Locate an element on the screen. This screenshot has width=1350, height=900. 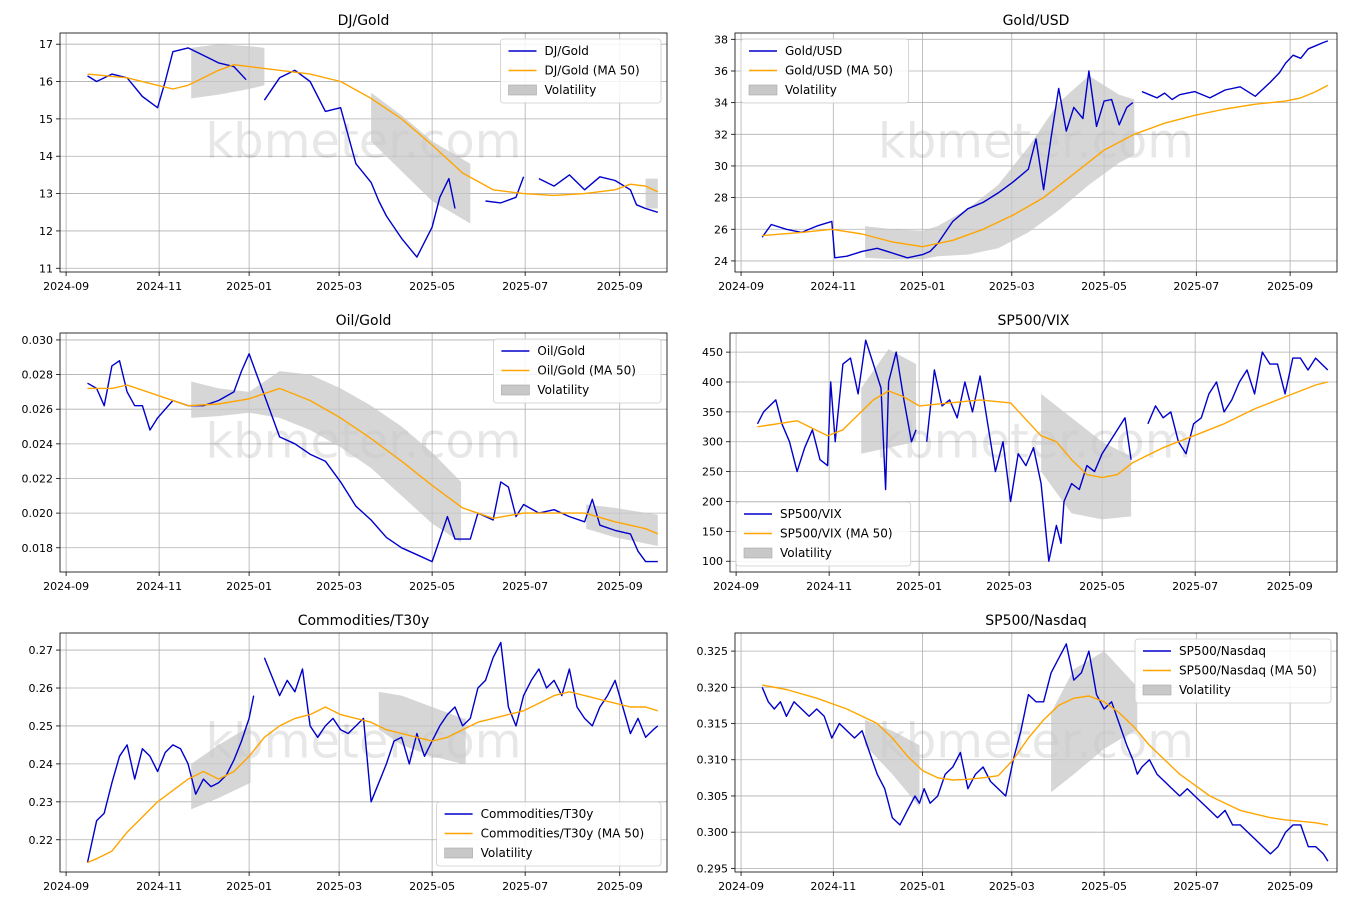
y-tick-label: 0.310 is located at coordinates (713, 760).